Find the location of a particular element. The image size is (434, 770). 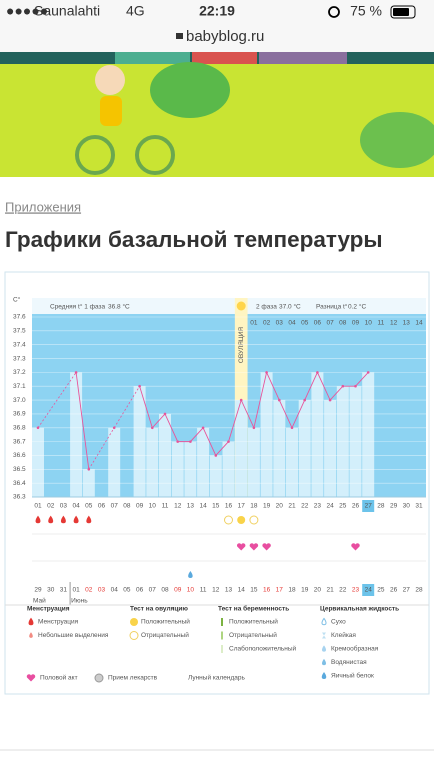

phase2-day-label: 09 is located at coordinates (356, 323).